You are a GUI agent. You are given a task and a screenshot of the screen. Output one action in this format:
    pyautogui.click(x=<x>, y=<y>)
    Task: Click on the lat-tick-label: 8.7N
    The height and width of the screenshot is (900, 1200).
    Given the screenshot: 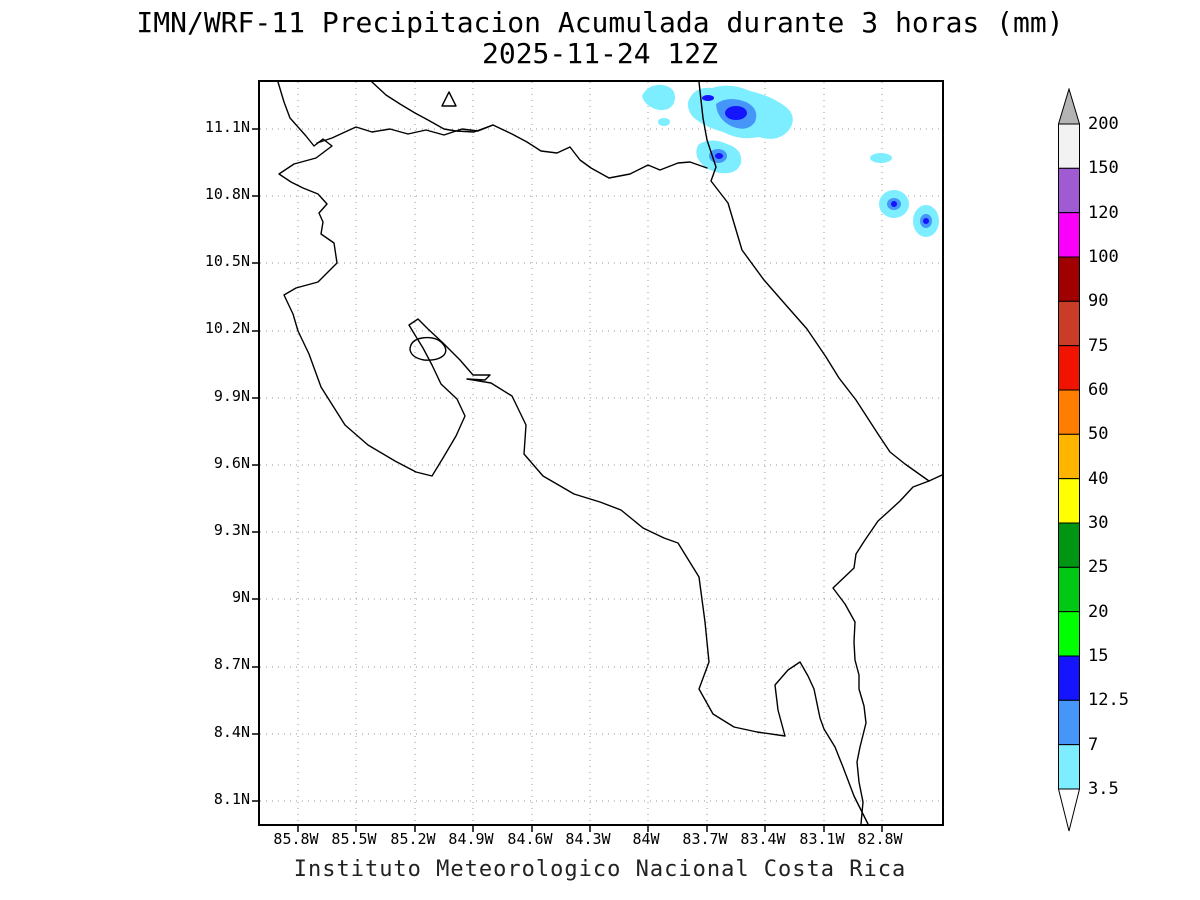 What is the action you would take?
    pyautogui.click(x=231, y=664)
    